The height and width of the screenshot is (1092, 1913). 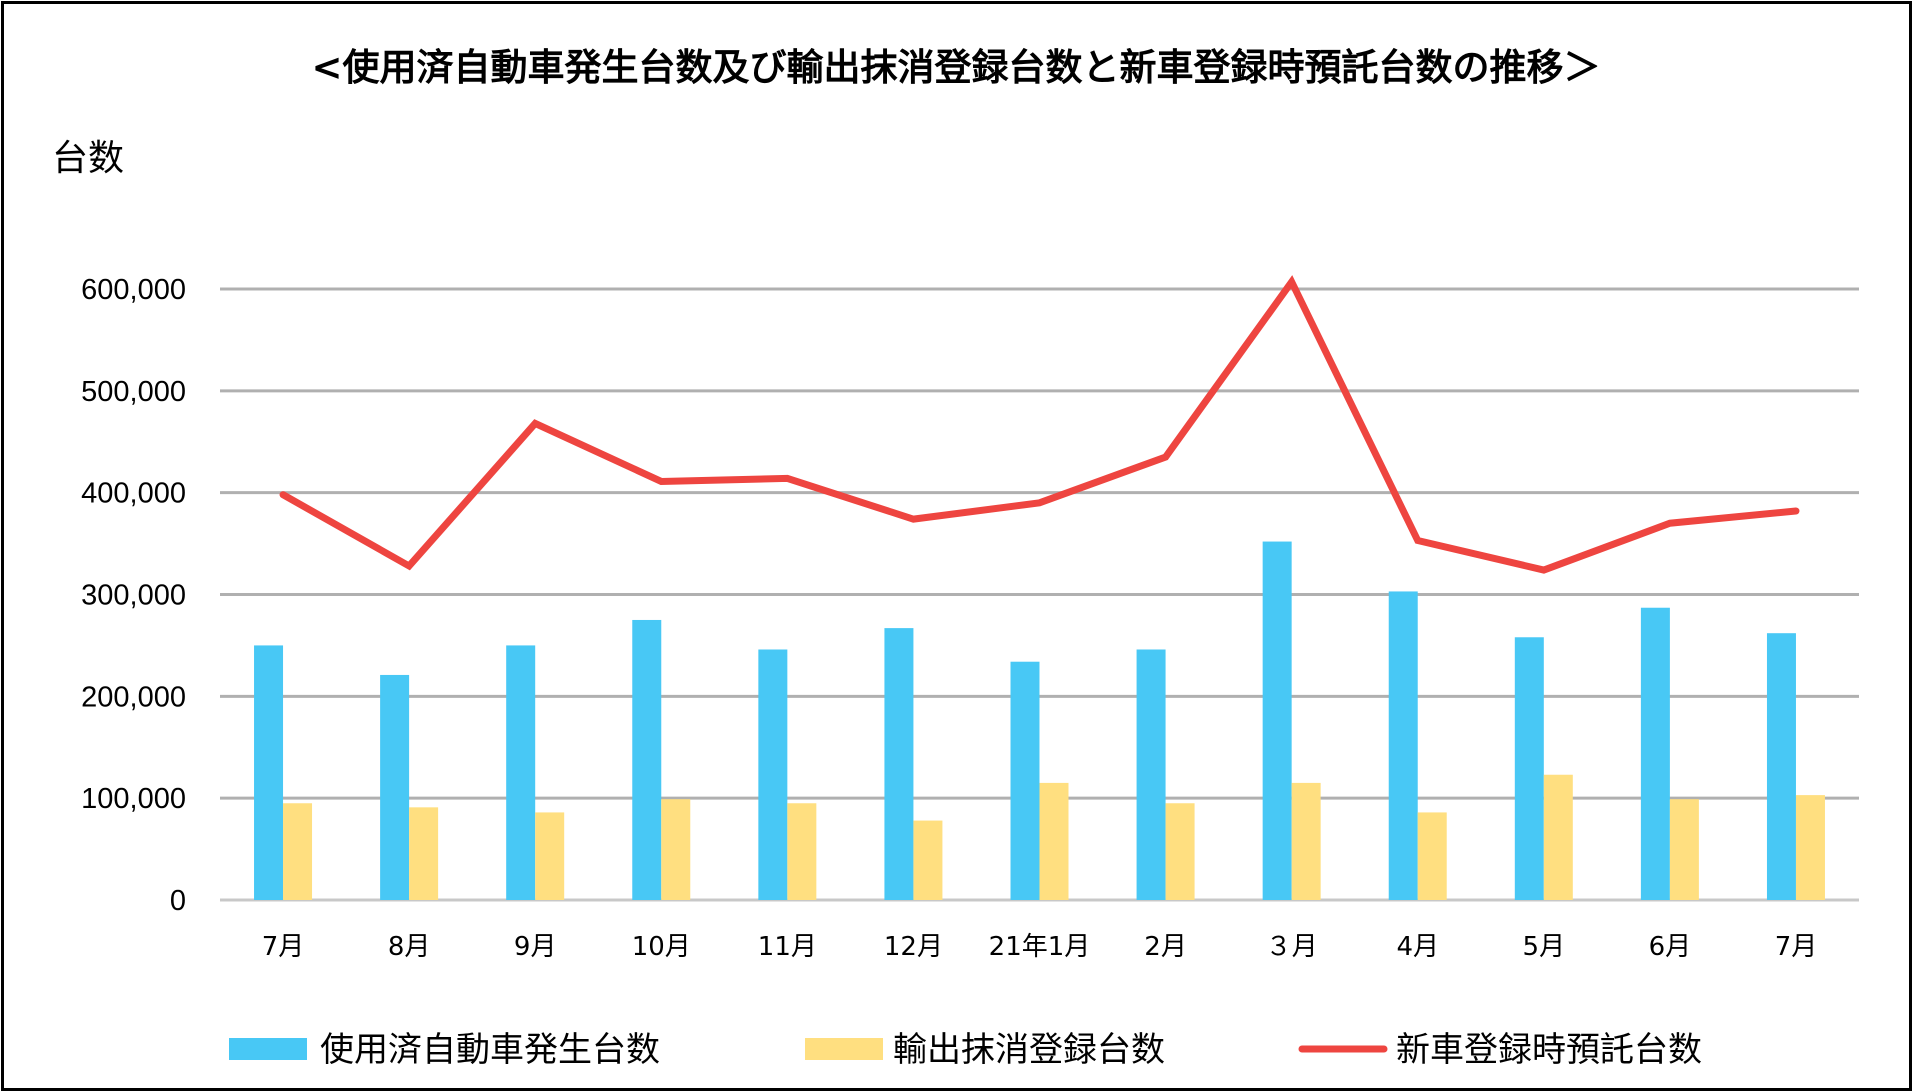 I want to click on y-tick-label: 100,000, so click(x=133, y=799).